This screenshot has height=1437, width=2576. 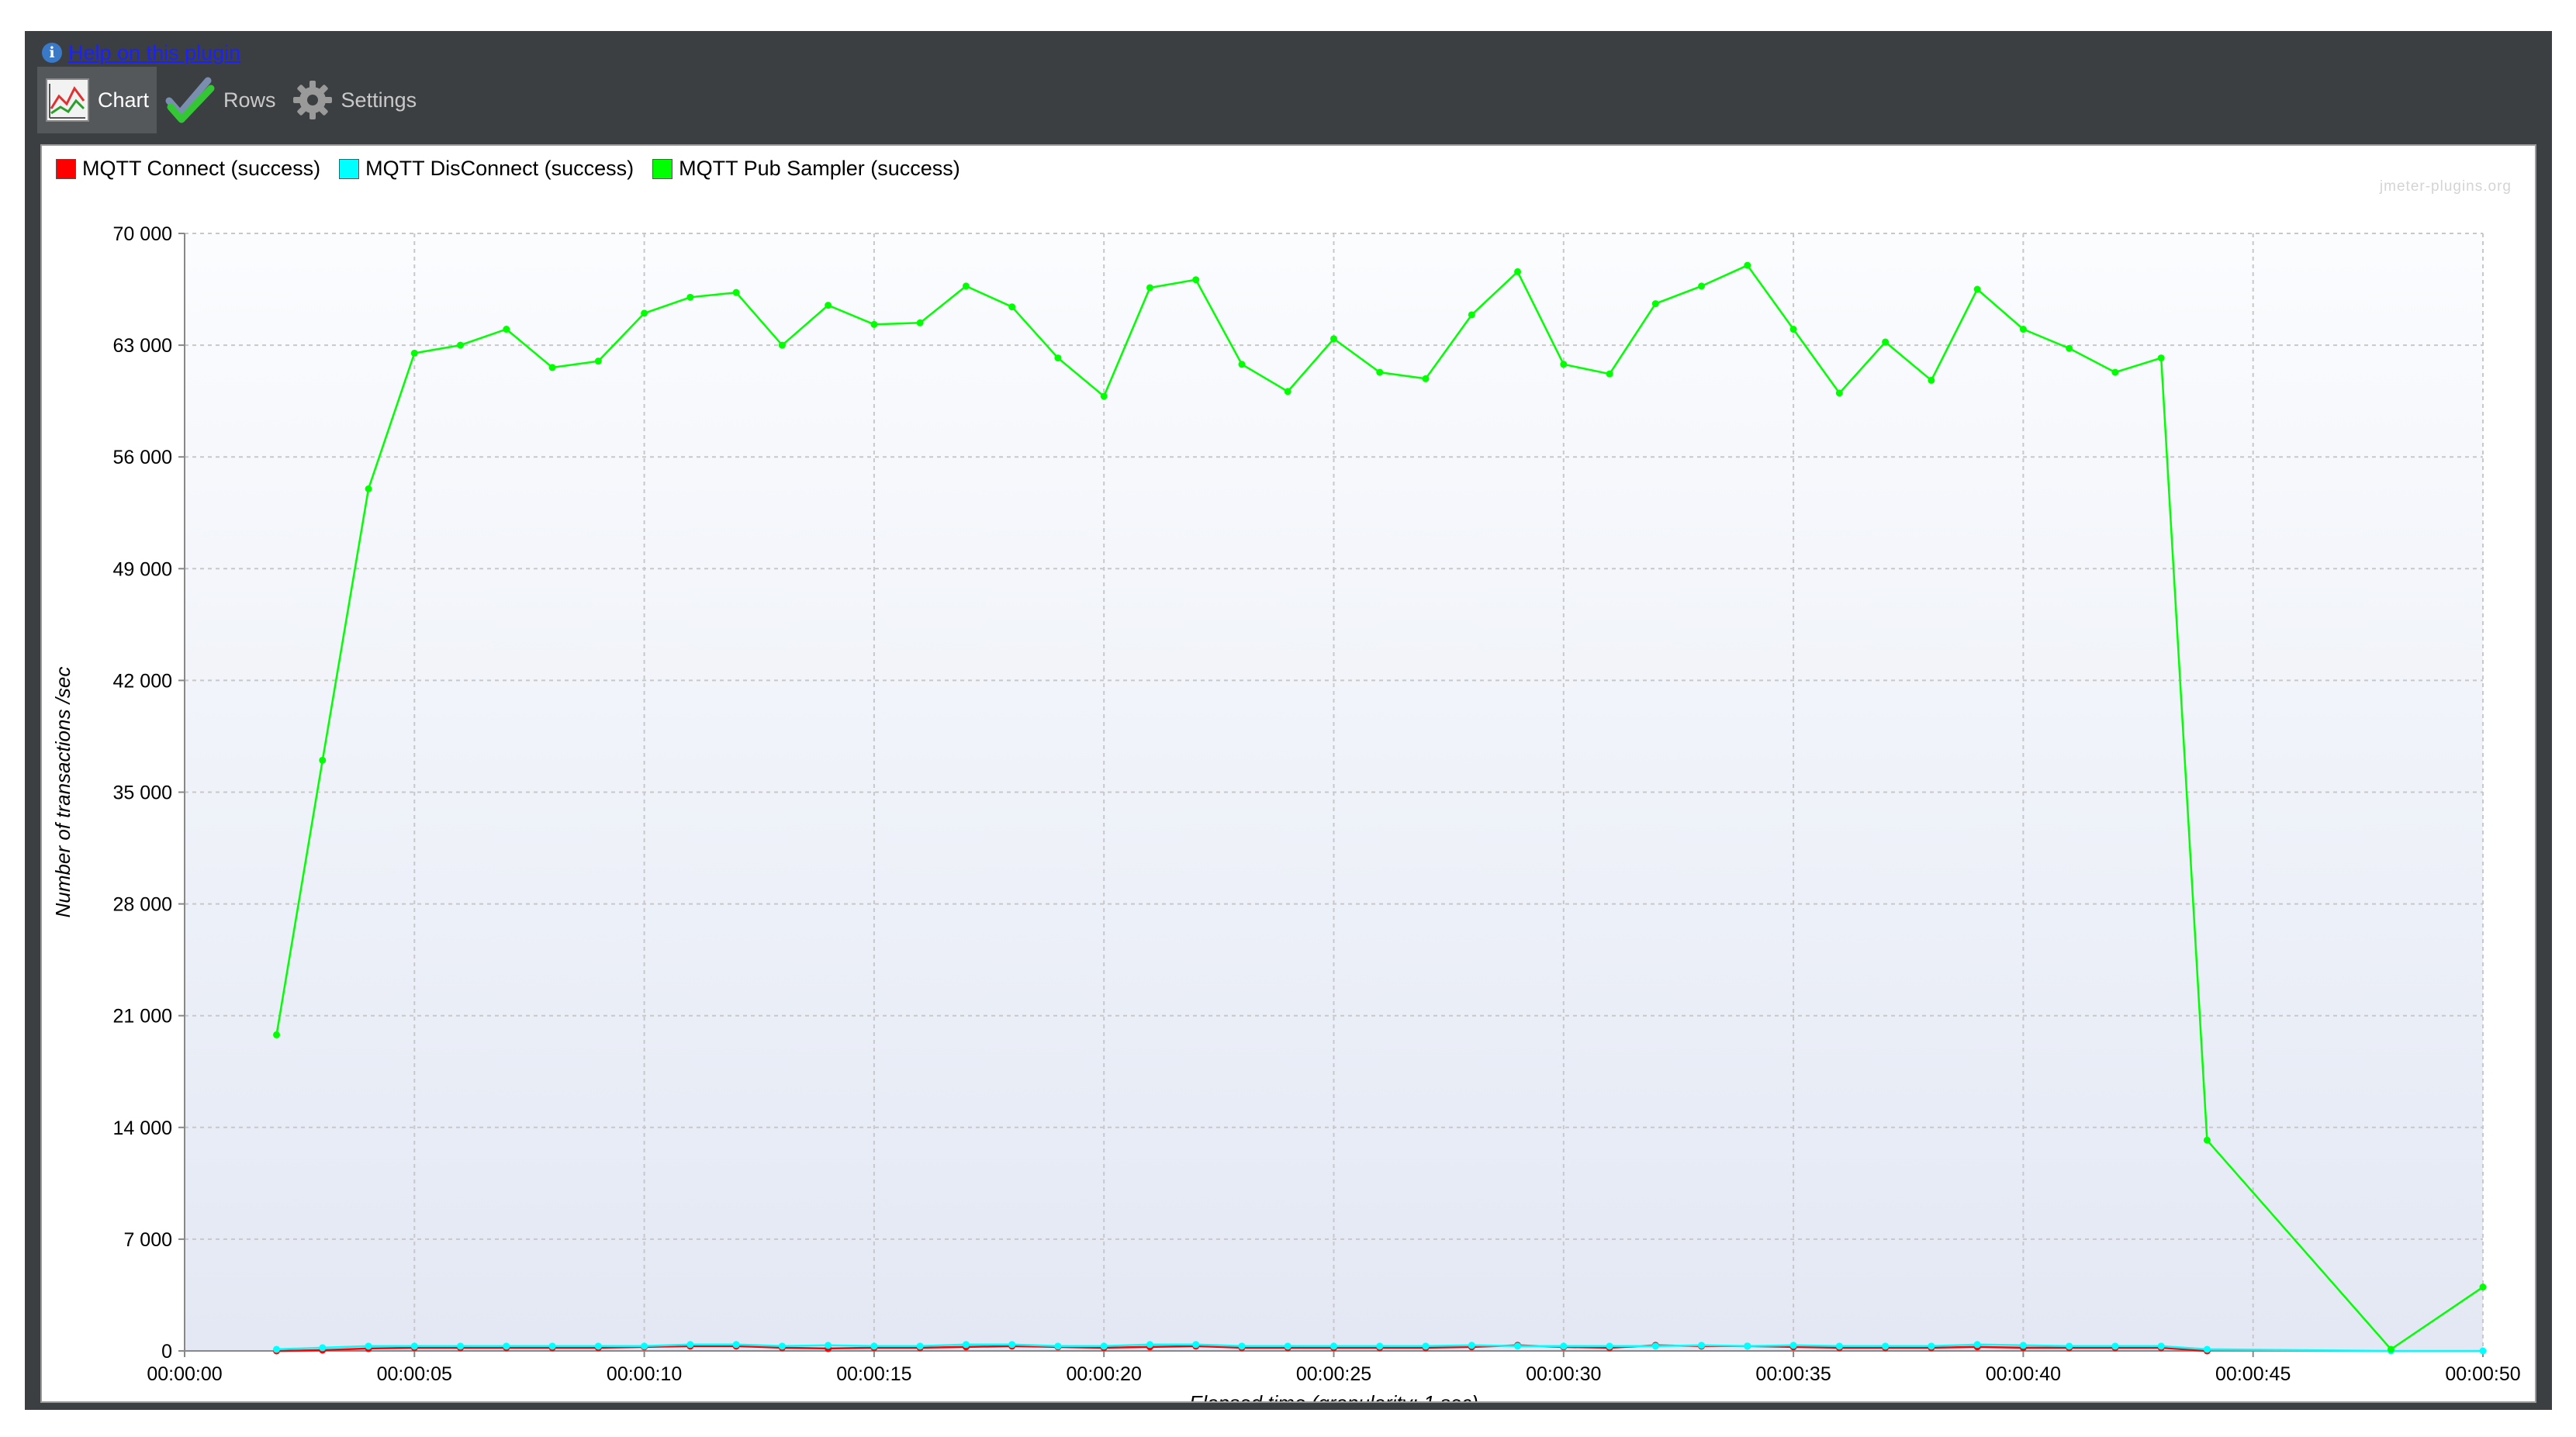 I want to click on info-icon: i, so click(x=52, y=53).